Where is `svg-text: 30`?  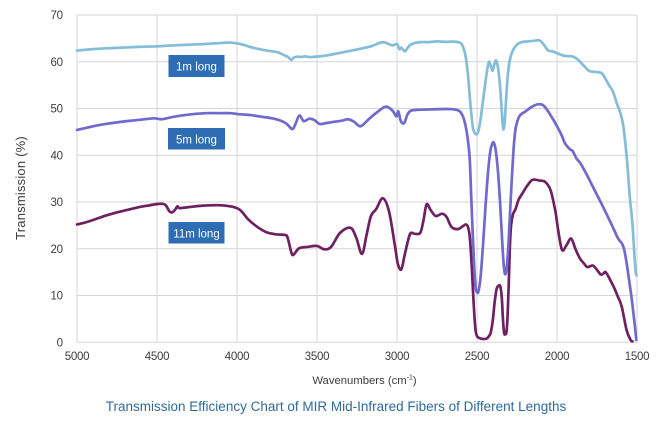
svg-text: 30 is located at coordinates (56, 203).